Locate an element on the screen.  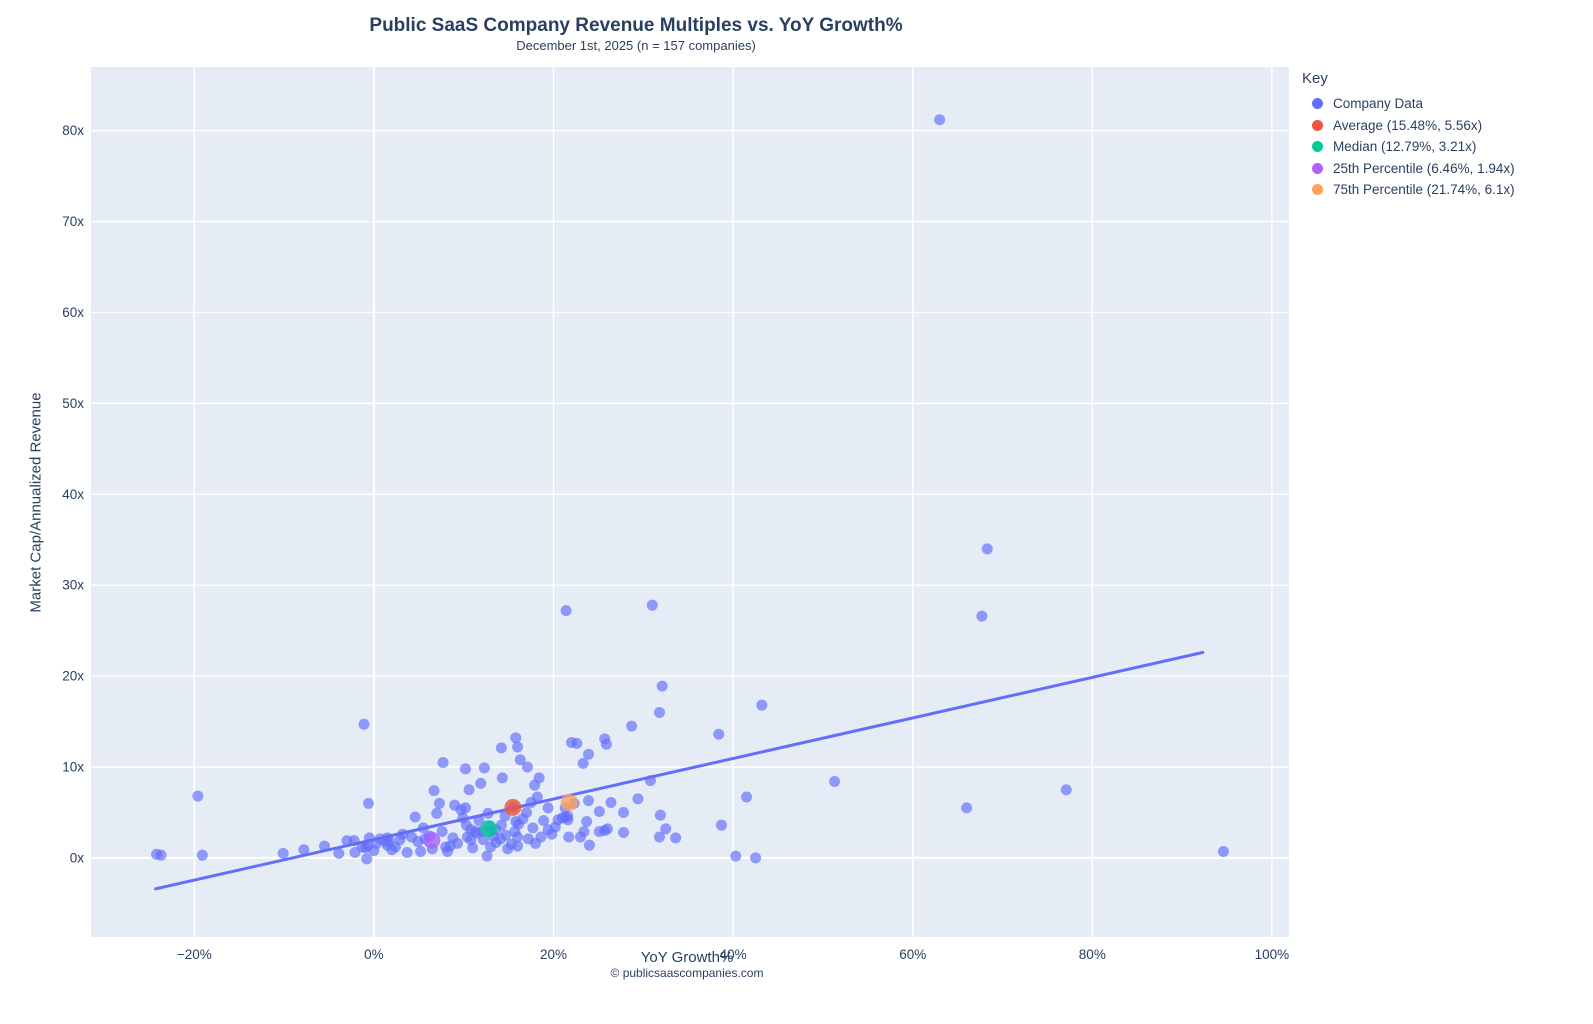
75th-percentile-marker is located at coordinates (569, 802).